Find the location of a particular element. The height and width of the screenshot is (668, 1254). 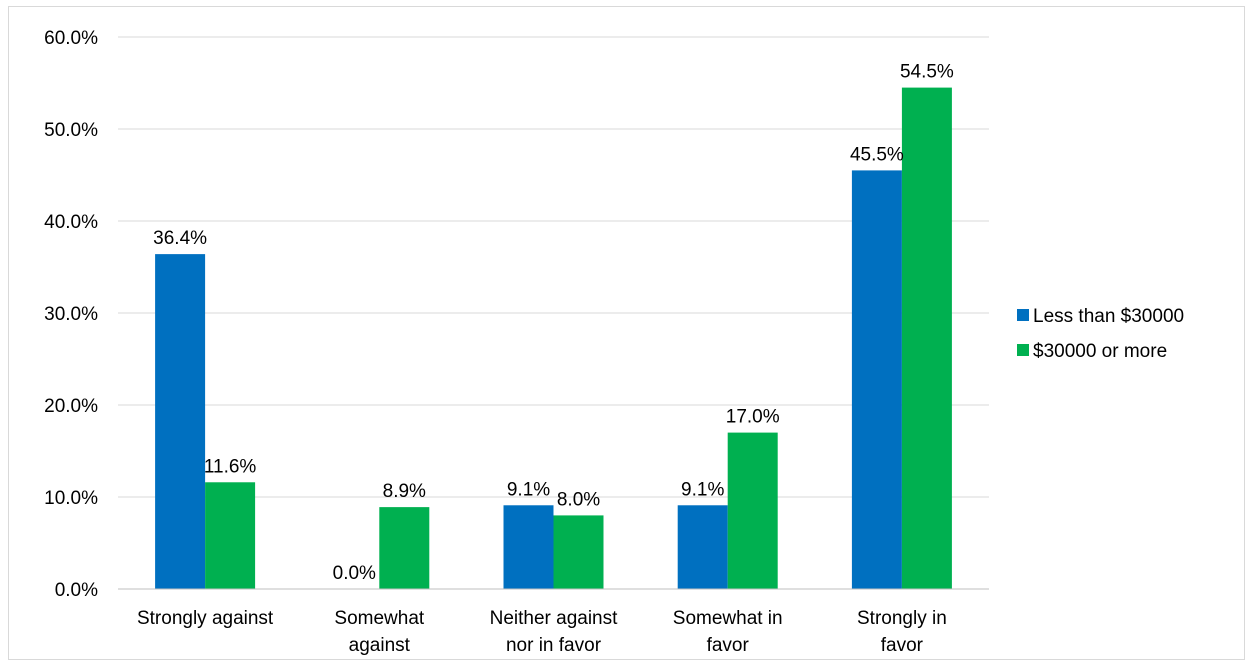

x-category-label: Somewhat in is located at coordinates (728, 618).